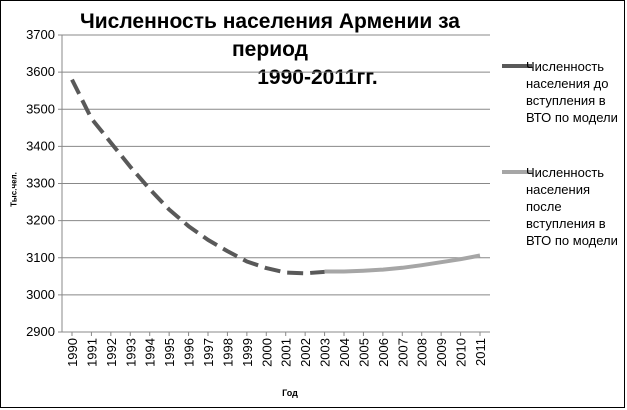 The width and height of the screenshot is (627, 410). What do you see at coordinates (111, 352) in the screenshot?
I see `x-tick-label: 1992` at bounding box center [111, 352].